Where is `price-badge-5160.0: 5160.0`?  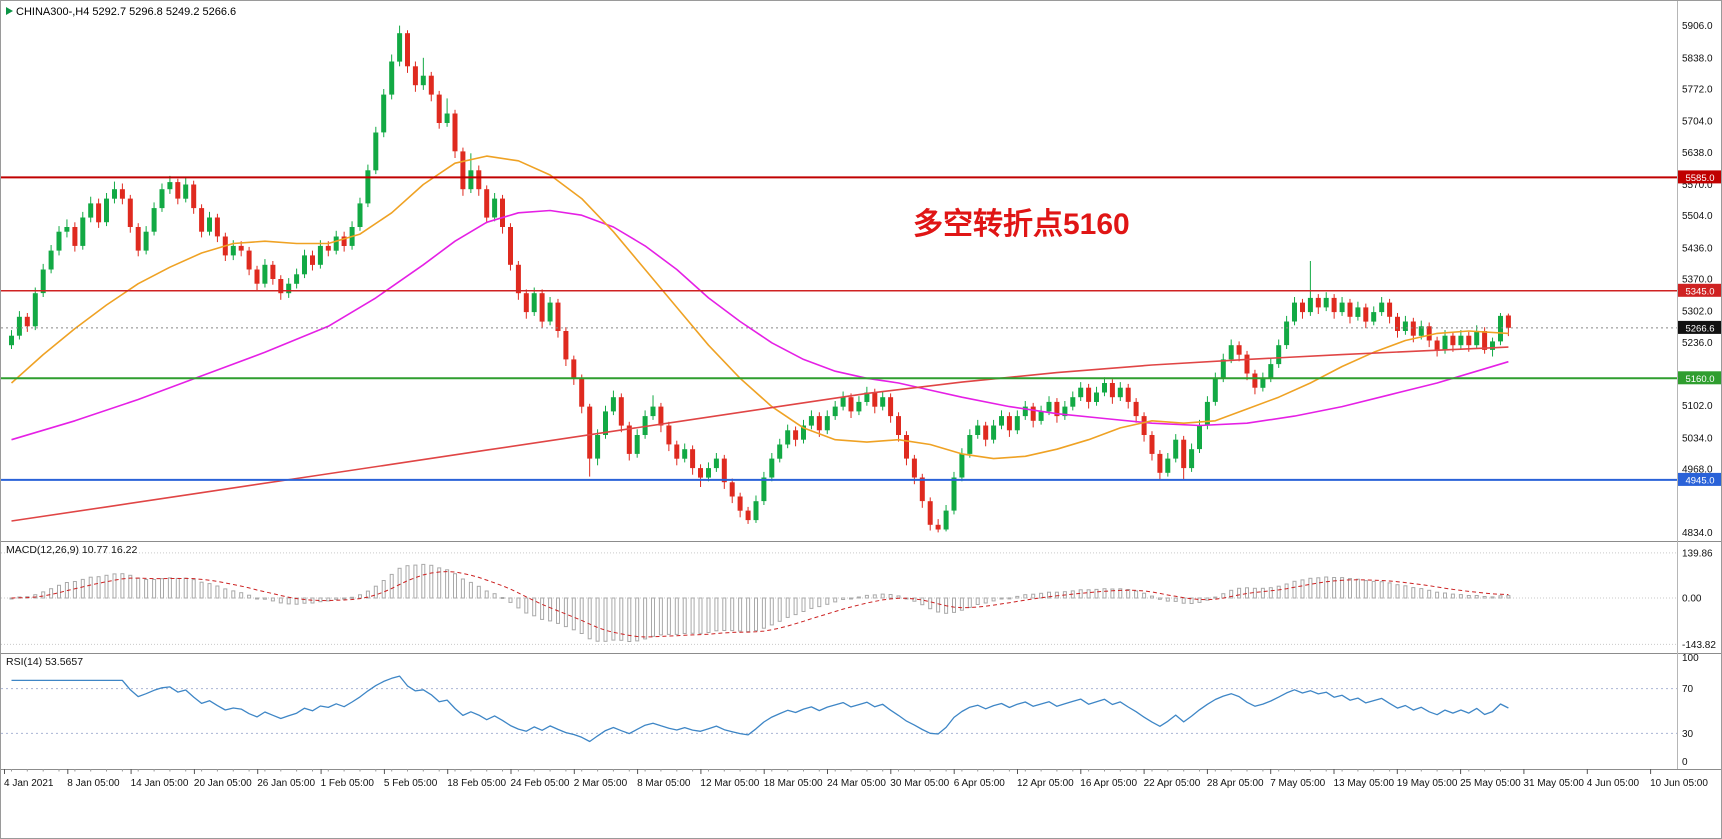
price-badge-5160.0: 5160.0 is located at coordinates (1699, 378).